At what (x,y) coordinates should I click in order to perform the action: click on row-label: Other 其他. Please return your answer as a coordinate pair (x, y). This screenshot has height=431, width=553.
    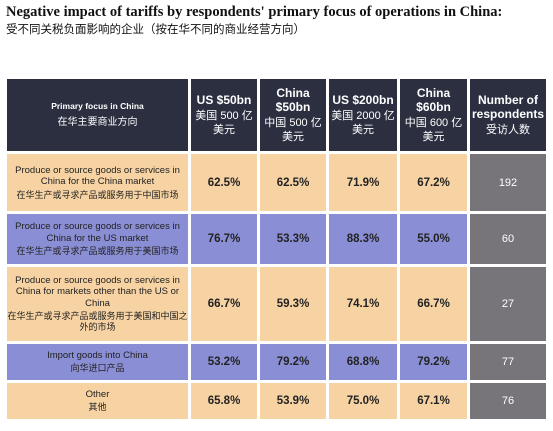
    Looking at the image, I should click on (97, 401).